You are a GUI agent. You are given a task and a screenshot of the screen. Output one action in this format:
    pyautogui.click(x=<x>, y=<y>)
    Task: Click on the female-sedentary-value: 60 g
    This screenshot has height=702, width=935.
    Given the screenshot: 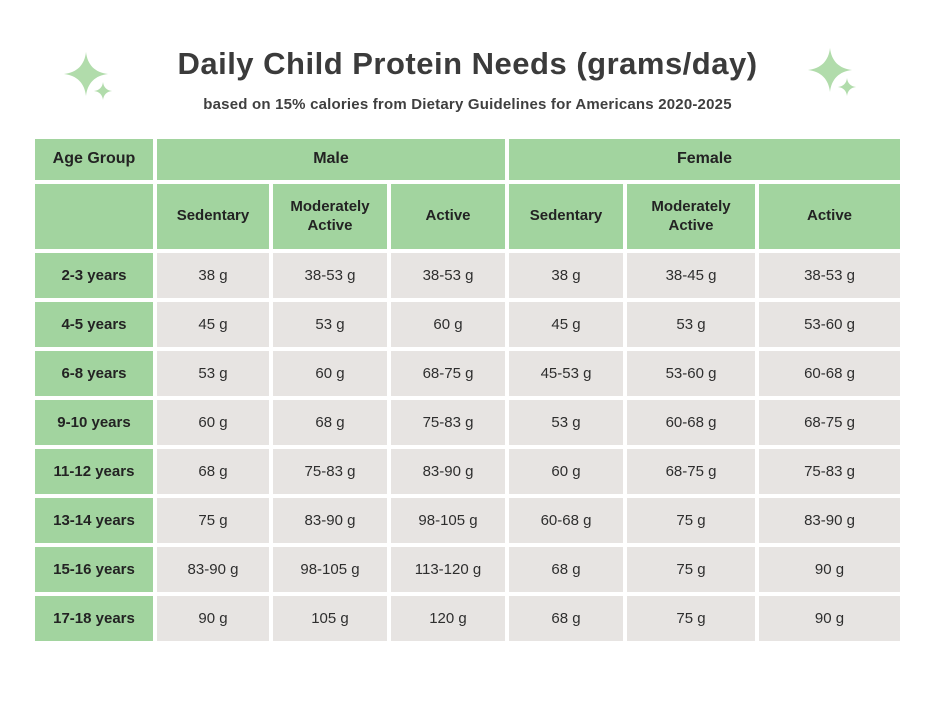 What is the action you would take?
    pyautogui.click(x=566, y=471)
    